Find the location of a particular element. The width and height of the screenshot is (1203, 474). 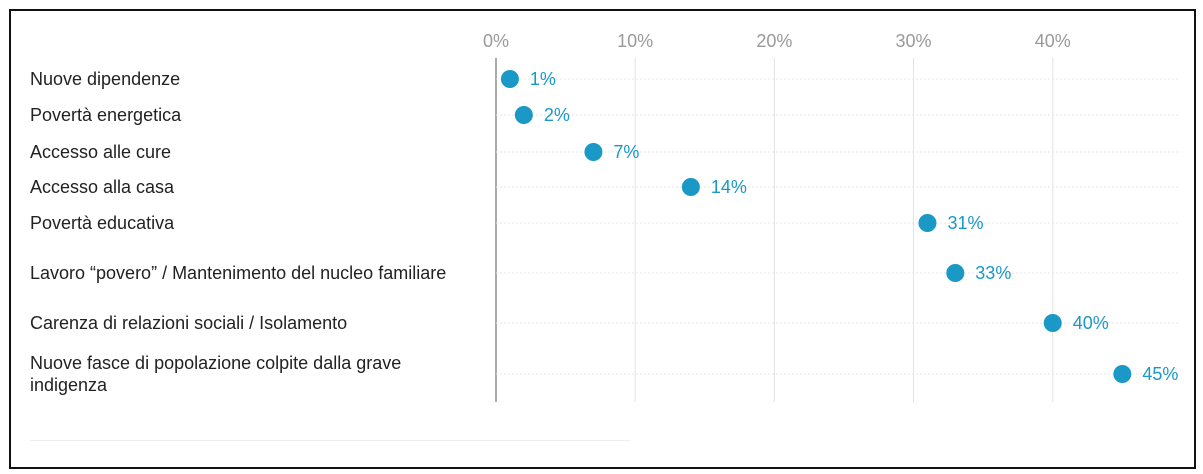

x-tick-label: 0% is located at coordinates (496, 41).